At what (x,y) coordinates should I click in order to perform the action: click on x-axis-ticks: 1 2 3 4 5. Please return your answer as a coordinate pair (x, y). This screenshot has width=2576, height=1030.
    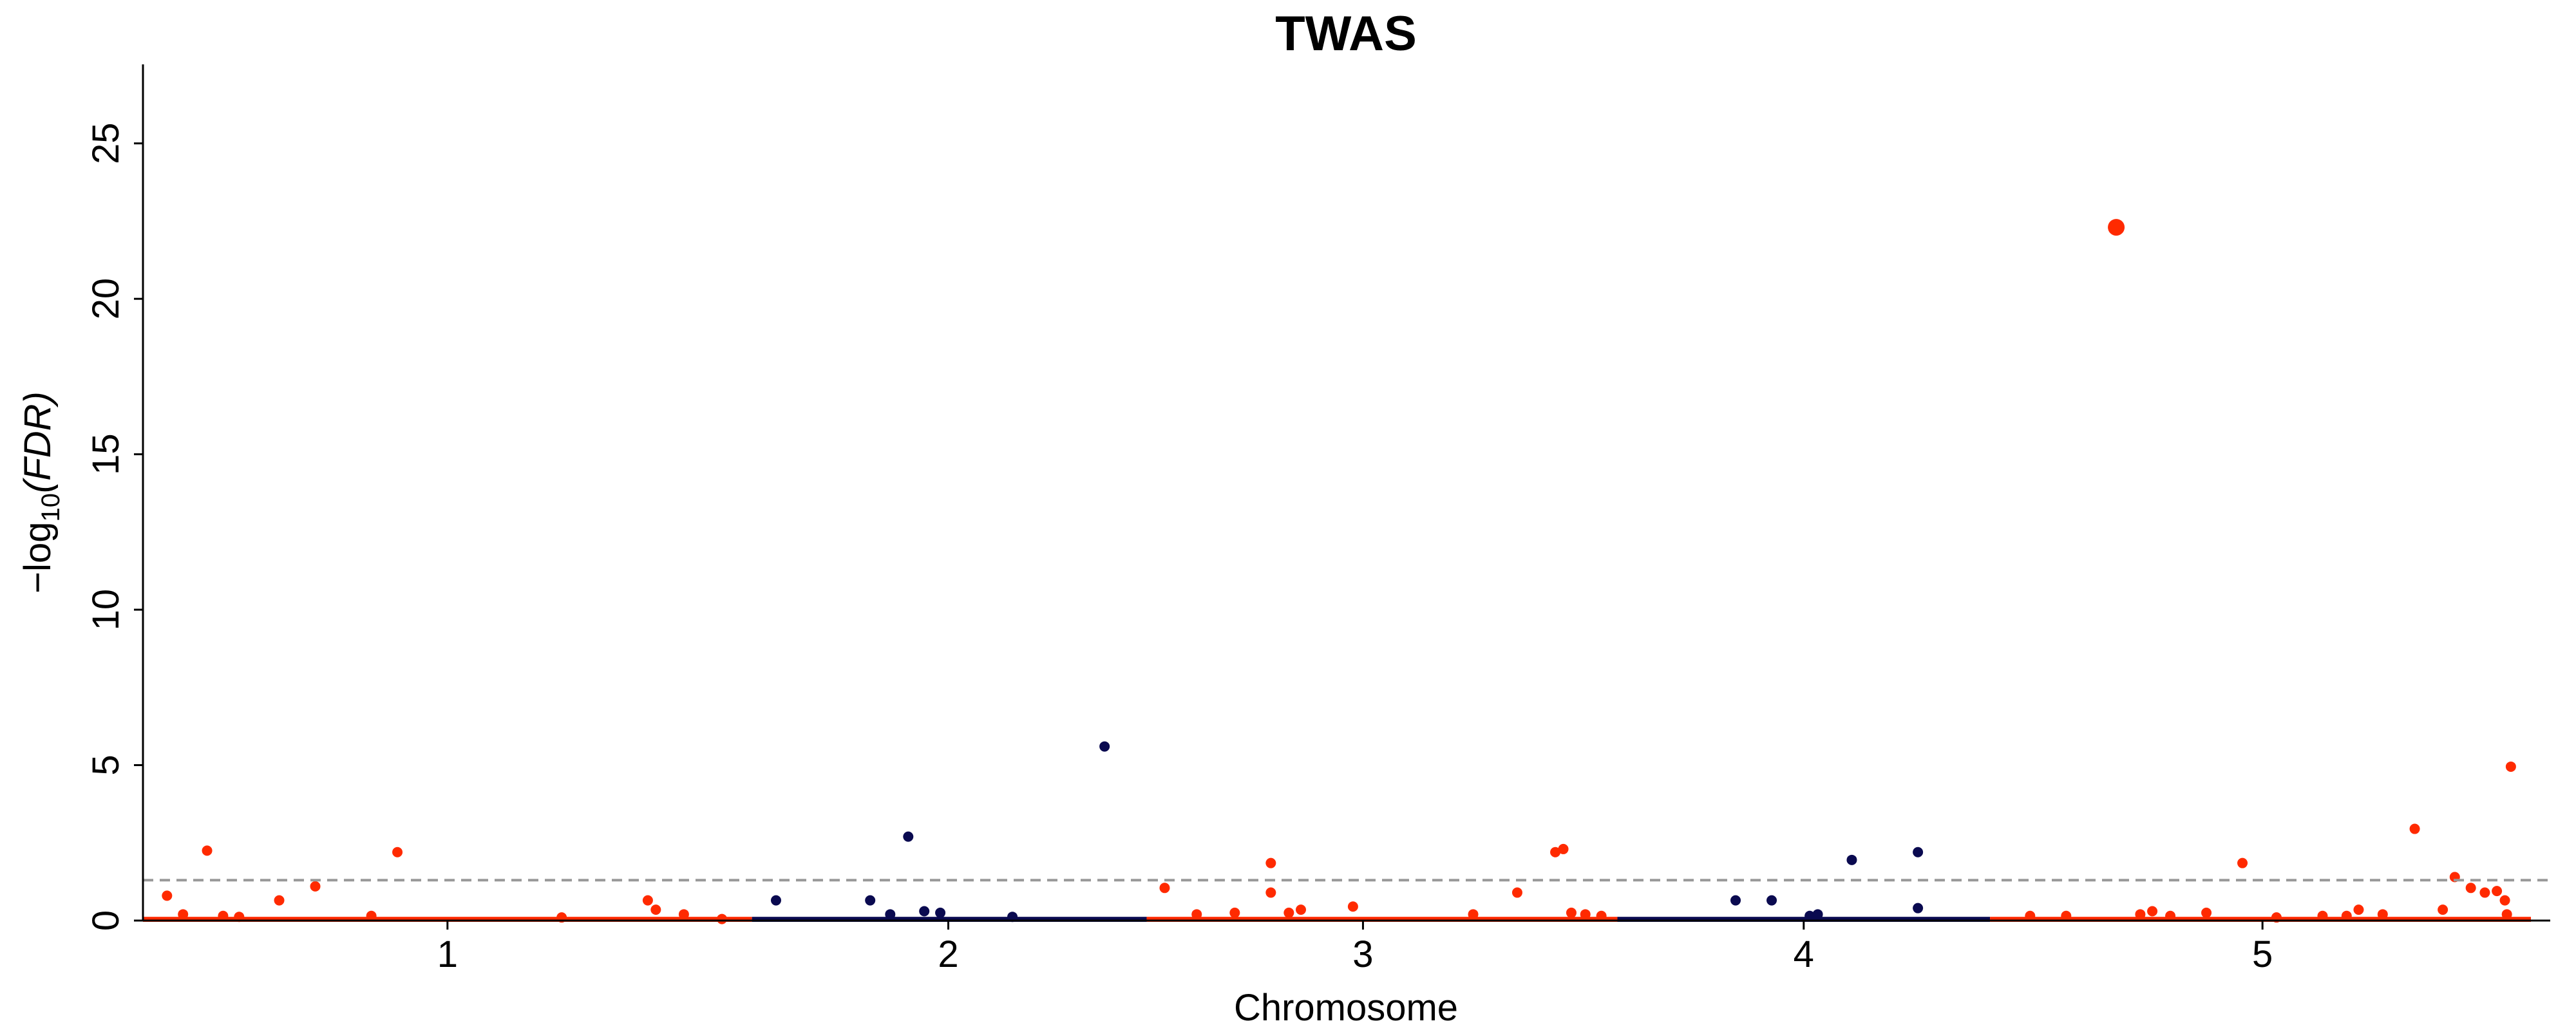
    Looking at the image, I should click on (1355, 948).